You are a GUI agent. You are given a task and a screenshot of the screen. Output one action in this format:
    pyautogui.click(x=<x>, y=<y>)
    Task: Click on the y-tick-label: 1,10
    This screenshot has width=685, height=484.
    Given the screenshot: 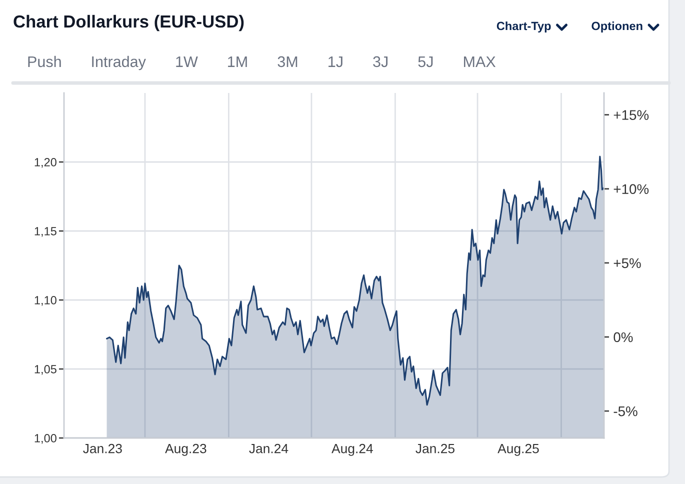 What is the action you would take?
    pyautogui.click(x=45, y=301)
    